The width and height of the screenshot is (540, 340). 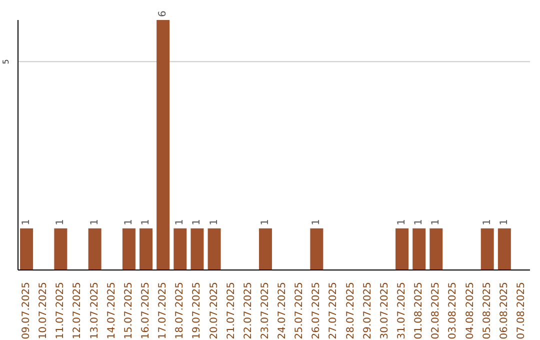 I want to click on x-tick-label: 12.07.2025, so click(x=78, y=311).